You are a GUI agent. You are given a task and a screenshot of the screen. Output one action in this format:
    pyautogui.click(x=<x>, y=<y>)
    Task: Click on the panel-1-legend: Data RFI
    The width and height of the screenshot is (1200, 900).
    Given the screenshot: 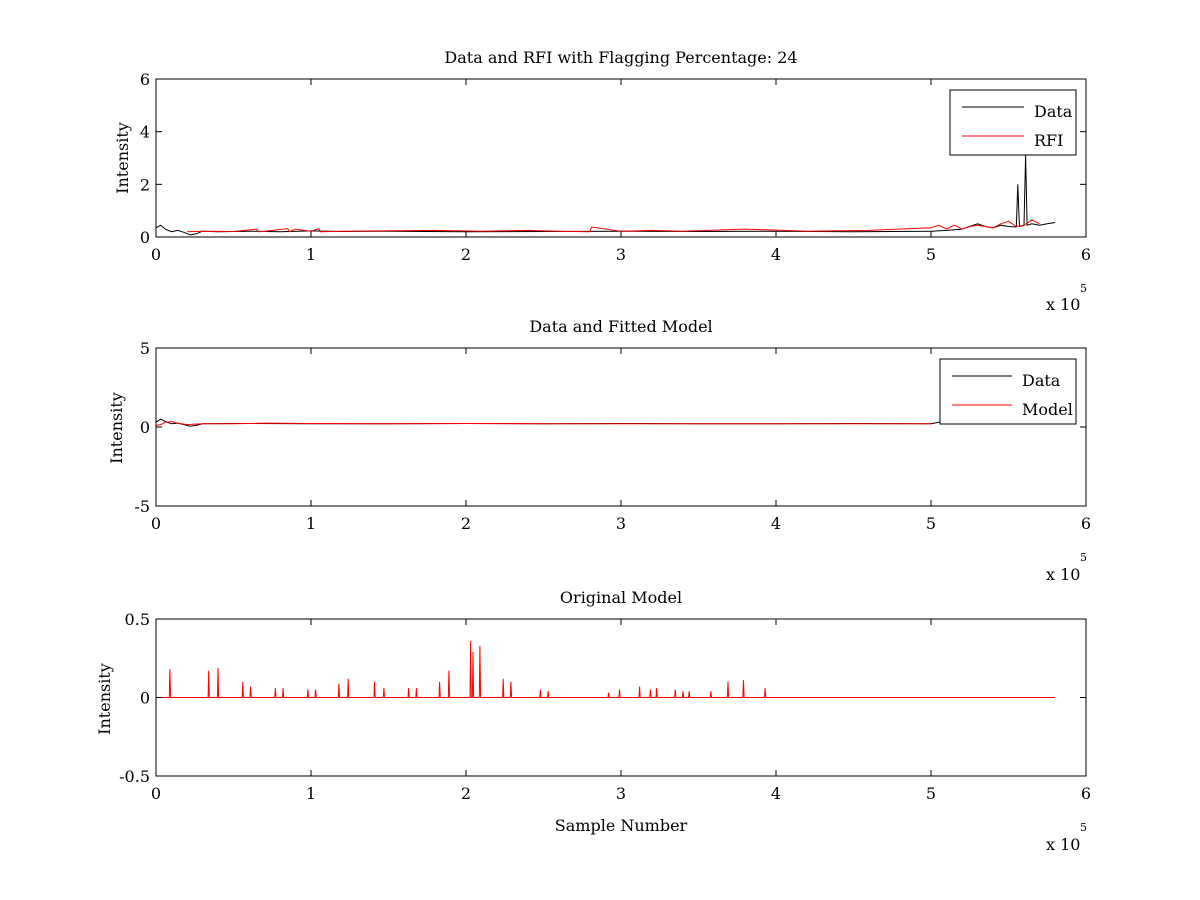 What is the action you would take?
    pyautogui.click(x=1013, y=122)
    